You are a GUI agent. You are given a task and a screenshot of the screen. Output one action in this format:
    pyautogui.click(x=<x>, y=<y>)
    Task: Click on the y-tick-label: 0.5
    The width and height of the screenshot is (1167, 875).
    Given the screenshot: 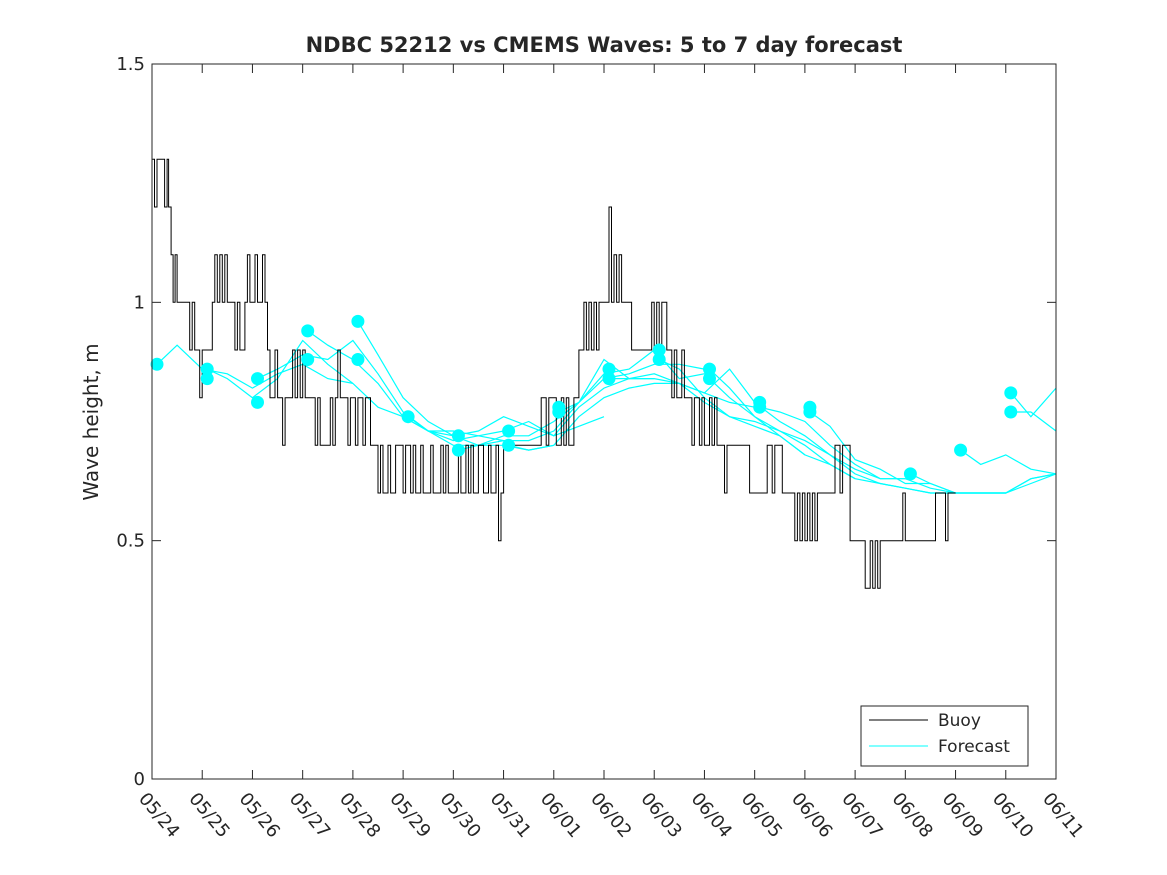 What is the action you would take?
    pyautogui.click(x=130, y=541)
    